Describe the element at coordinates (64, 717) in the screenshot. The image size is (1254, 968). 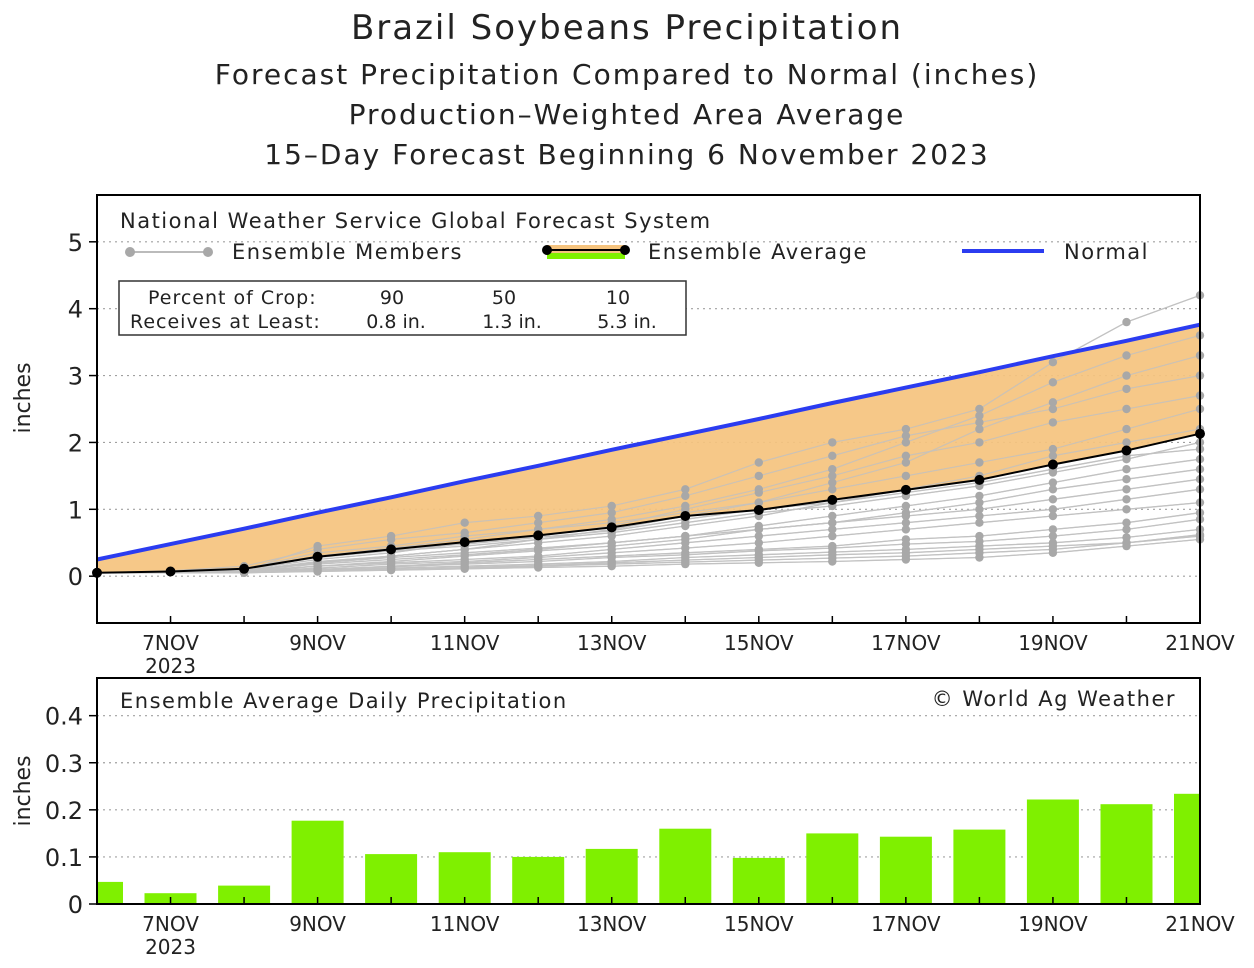
I see `bottom-y-tick-label: 0.4` at that location.